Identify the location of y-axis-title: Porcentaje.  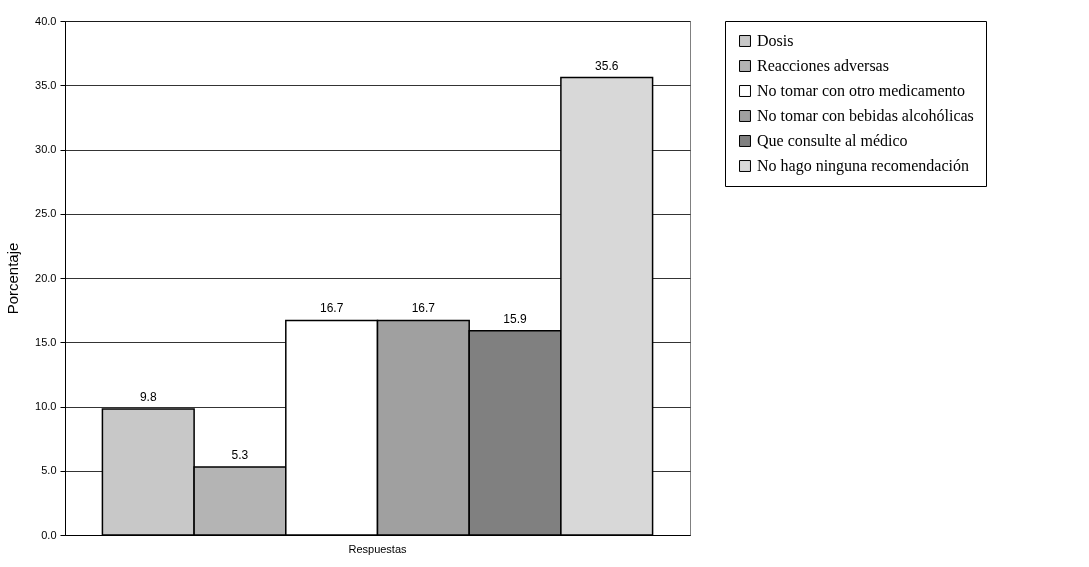
(13, 278).